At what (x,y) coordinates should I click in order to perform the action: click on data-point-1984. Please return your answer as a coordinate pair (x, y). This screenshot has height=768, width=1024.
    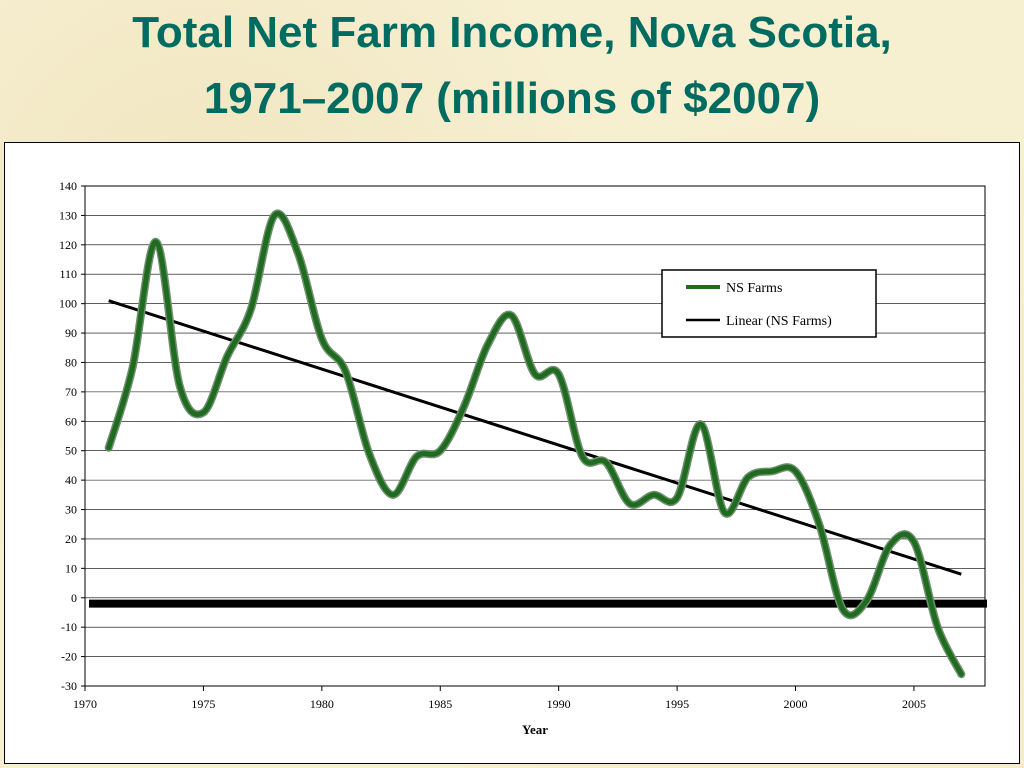
    Looking at the image, I should click on (416, 456).